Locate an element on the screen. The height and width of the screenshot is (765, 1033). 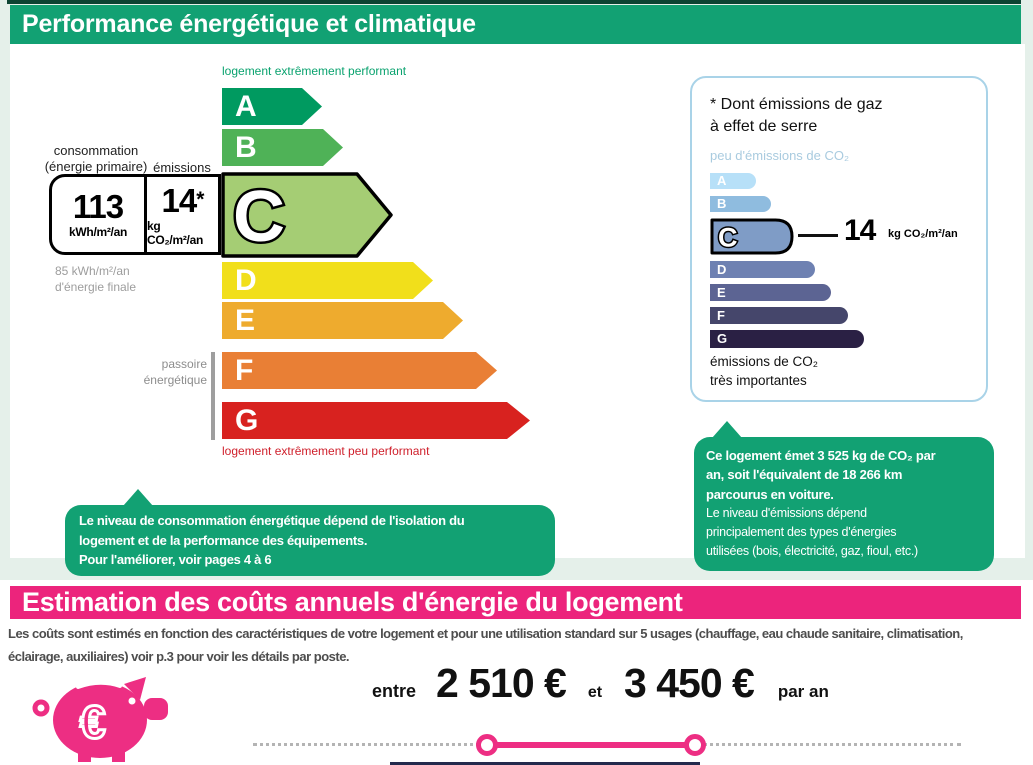
ges-low-label: peu d'émissions de CO₂ is located at coordinates (780, 155).